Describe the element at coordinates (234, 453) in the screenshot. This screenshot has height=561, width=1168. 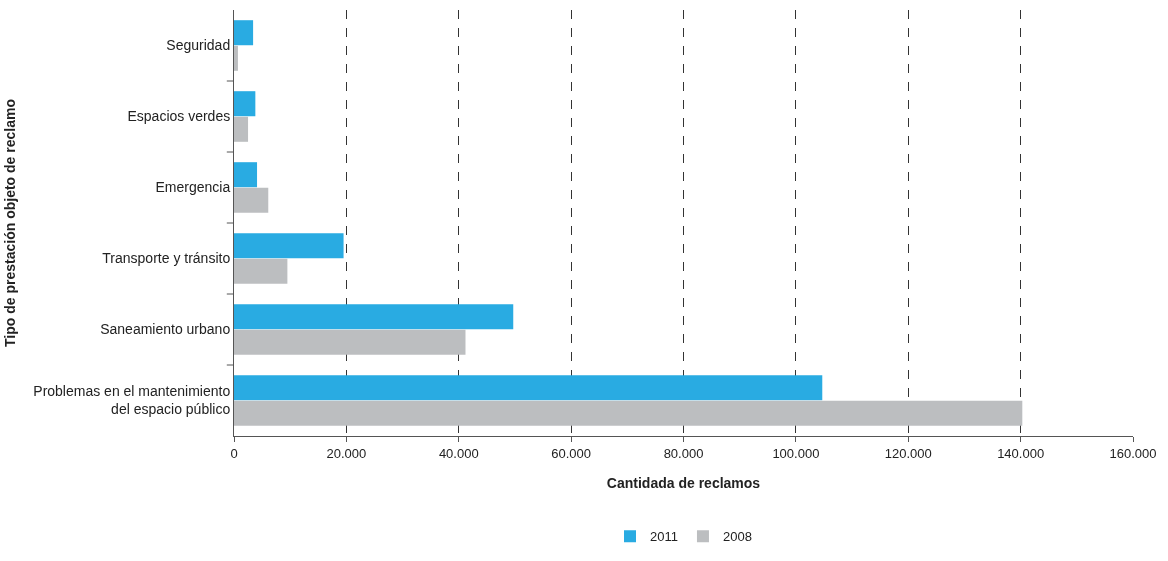
I see `x-tick-label: 0` at that location.